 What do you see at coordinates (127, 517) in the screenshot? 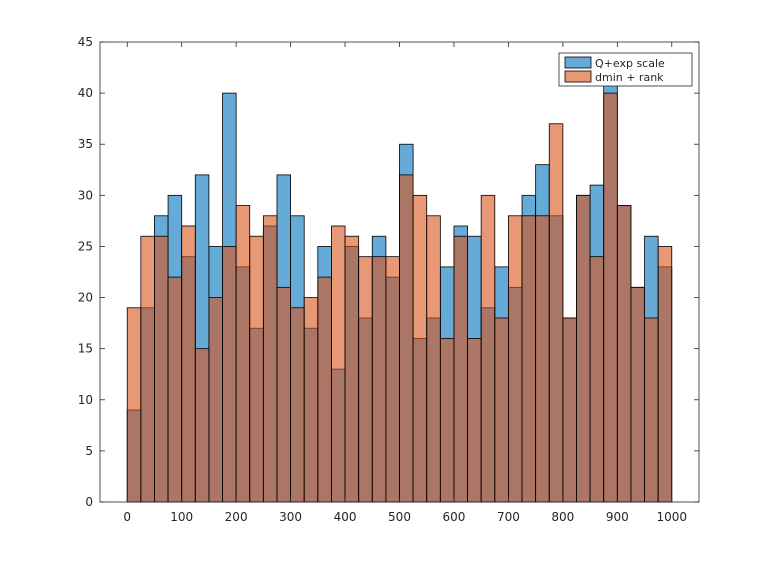
I see `x-tick-label: 0` at bounding box center [127, 517].